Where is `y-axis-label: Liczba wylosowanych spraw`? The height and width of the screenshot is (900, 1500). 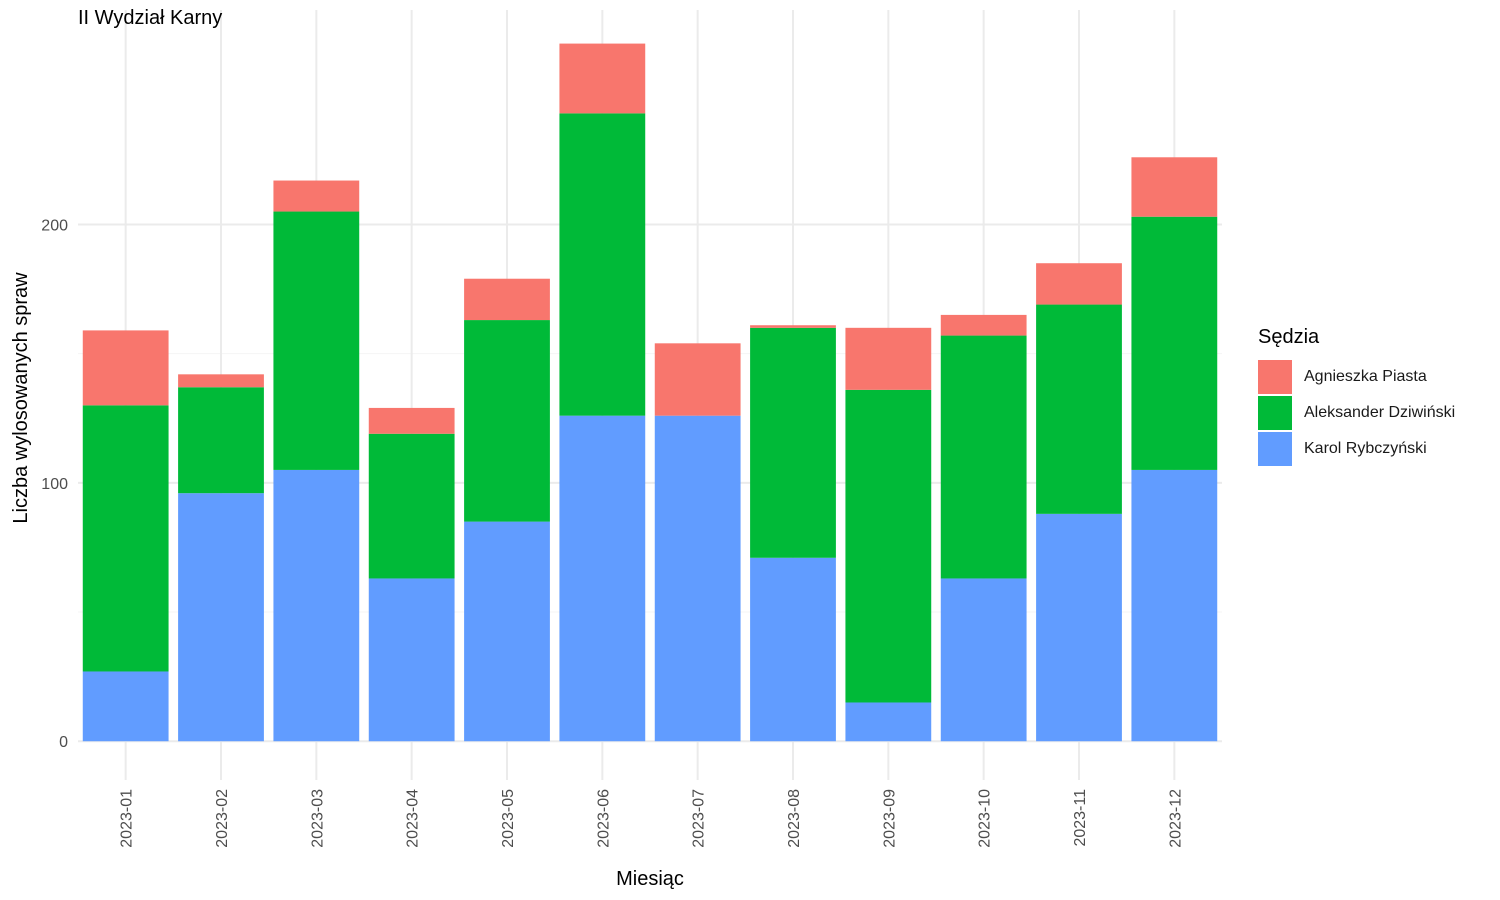 y-axis-label: Liczba wylosowanych spraw is located at coordinates (21, 398).